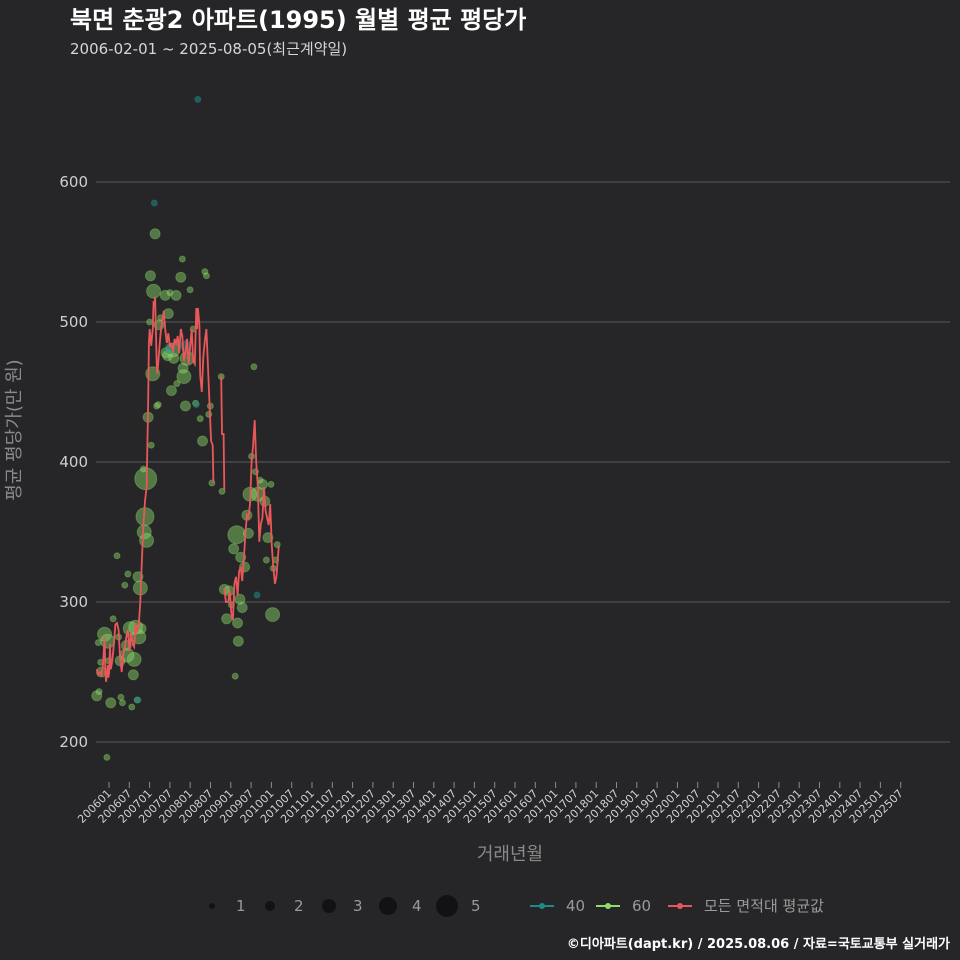  What do you see at coordinates (73, 182) in the screenshot?
I see `y-tick-label: 600` at bounding box center [73, 182].